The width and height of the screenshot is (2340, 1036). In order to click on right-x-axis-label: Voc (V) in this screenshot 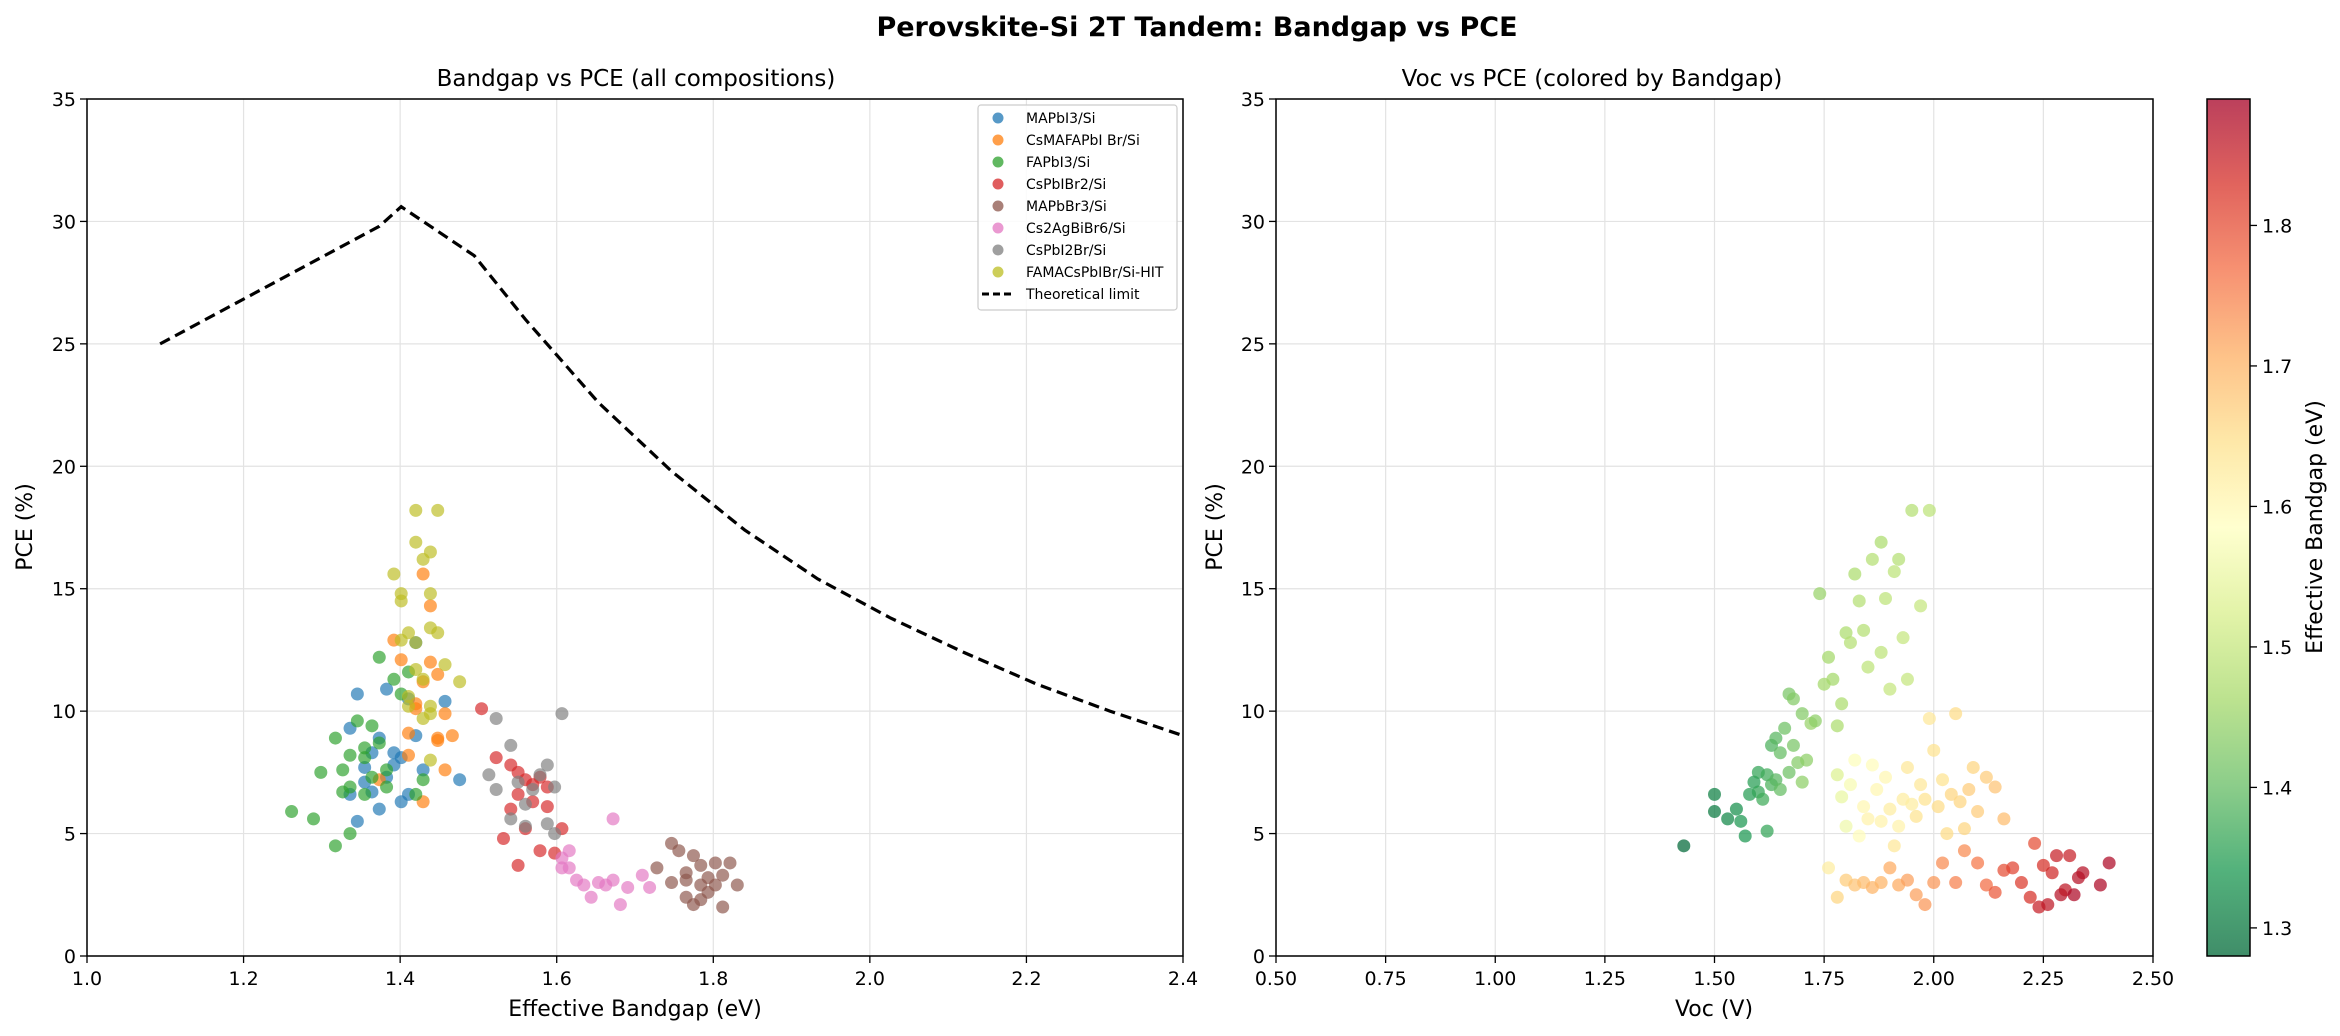, I will do `click(1714, 1009)`.